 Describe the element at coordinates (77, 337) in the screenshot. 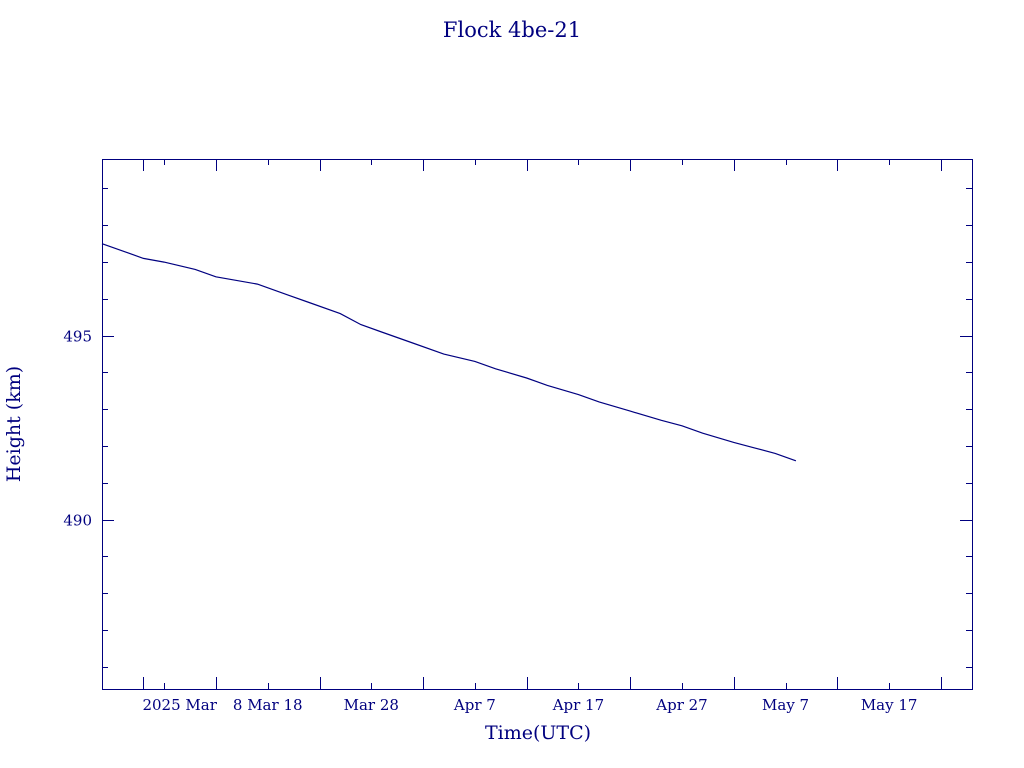

I see `y-tick-label: 495` at that location.